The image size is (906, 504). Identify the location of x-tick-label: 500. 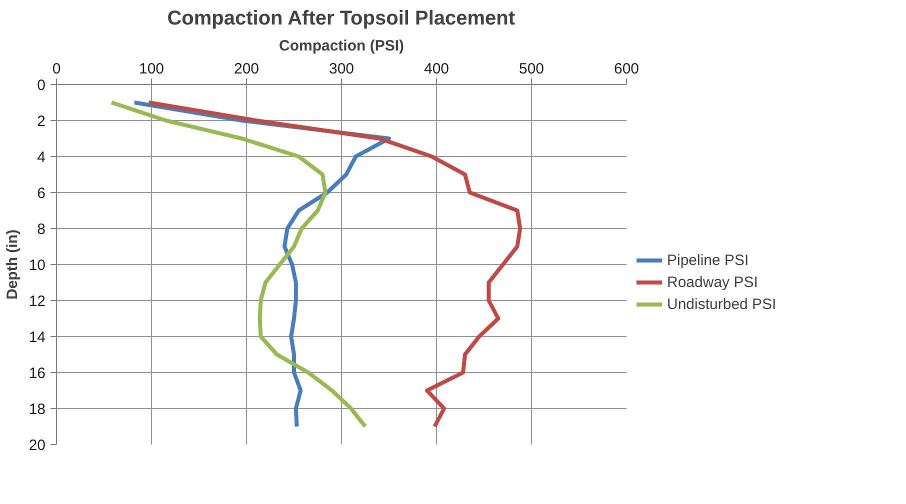
(531, 69).